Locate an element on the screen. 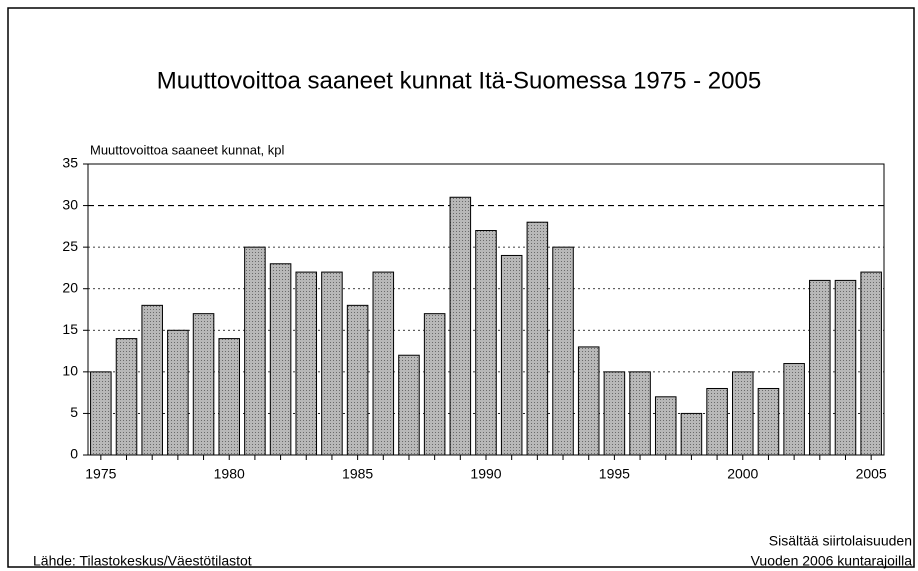 The width and height of the screenshot is (918, 571). y-tick-label: 30 is located at coordinates (70, 204).